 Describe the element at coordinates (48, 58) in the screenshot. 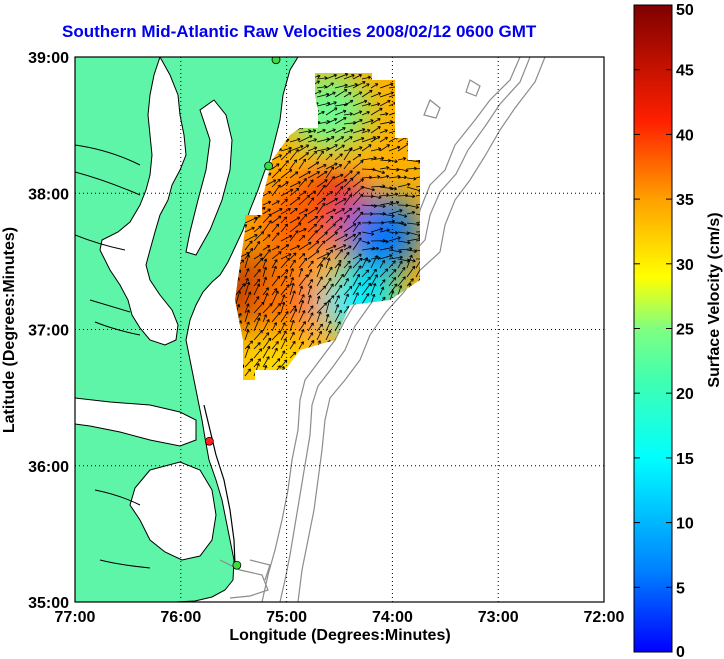

I see `y-tick-label: 39:00` at that location.